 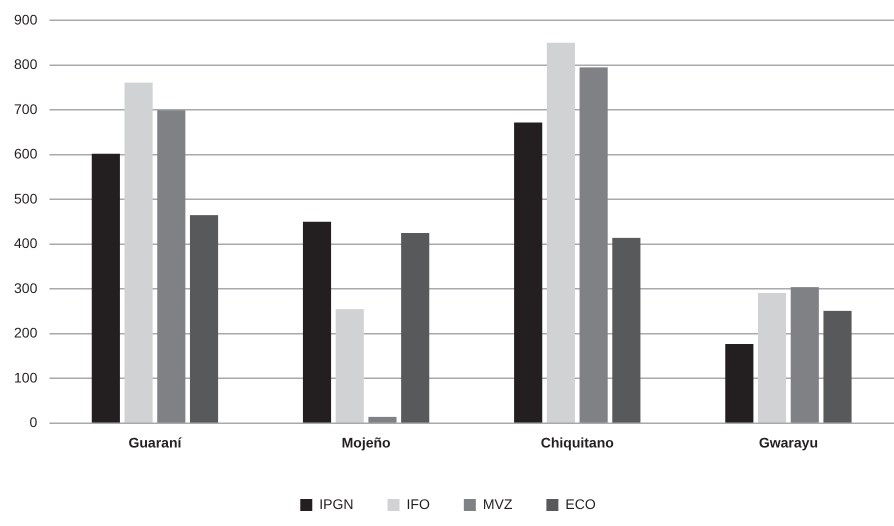 What do you see at coordinates (26, 288) in the screenshot?
I see `y-tick-label: 300` at bounding box center [26, 288].